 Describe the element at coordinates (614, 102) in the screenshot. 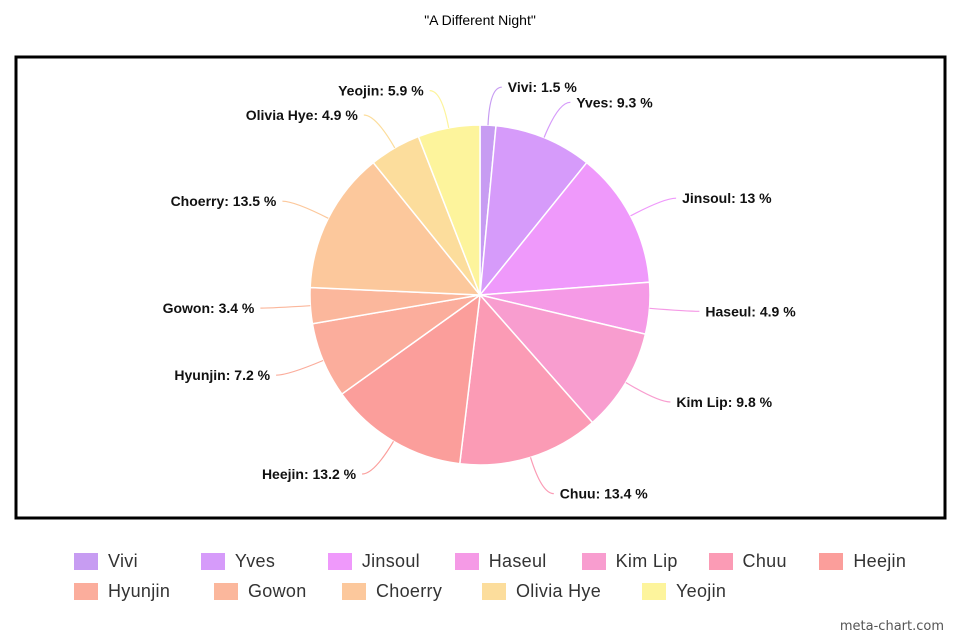

I see `slice-label-yves: Yves: 9.3 %` at that location.